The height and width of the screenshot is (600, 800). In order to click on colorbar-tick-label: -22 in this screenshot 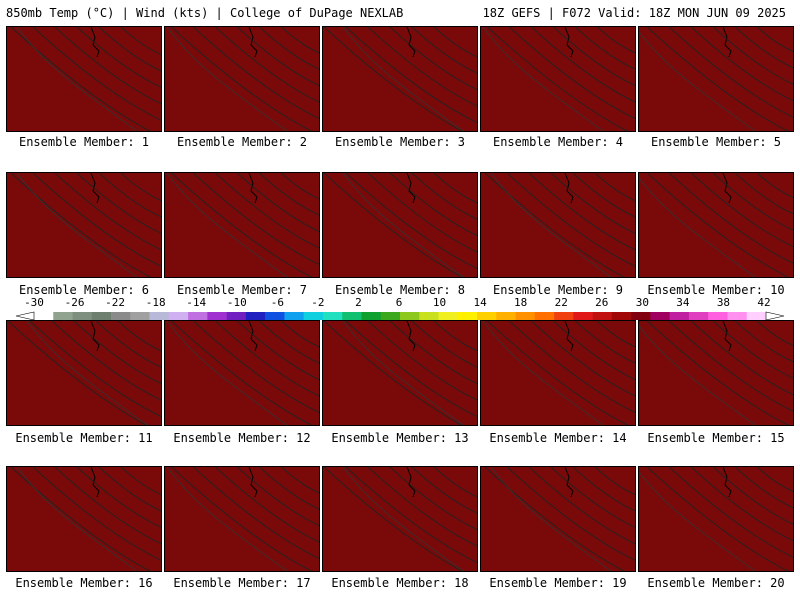, I will do `click(115, 302)`.